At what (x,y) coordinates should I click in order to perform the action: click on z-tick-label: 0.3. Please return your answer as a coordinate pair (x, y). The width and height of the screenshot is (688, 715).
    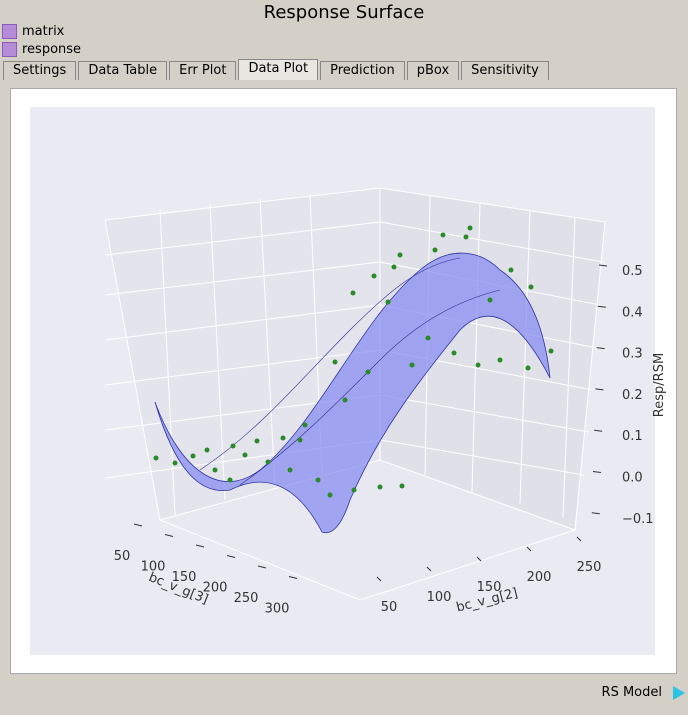
    Looking at the image, I should click on (632, 354).